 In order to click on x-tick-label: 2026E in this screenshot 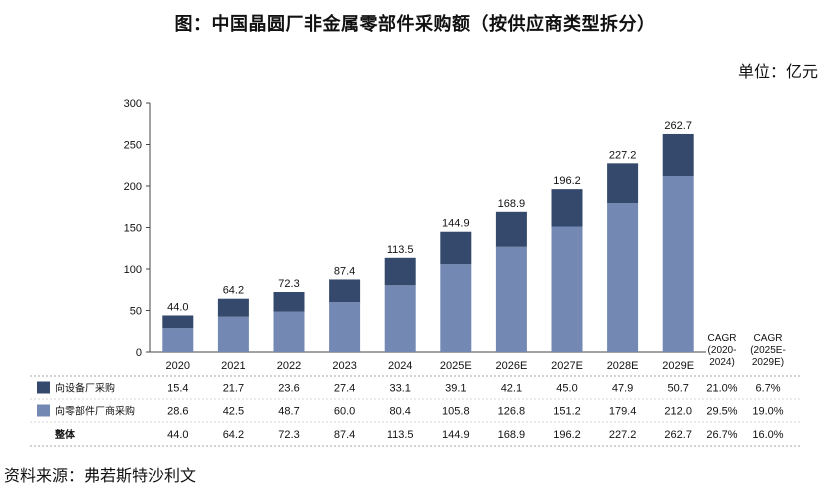, I will do `click(511, 366)`.